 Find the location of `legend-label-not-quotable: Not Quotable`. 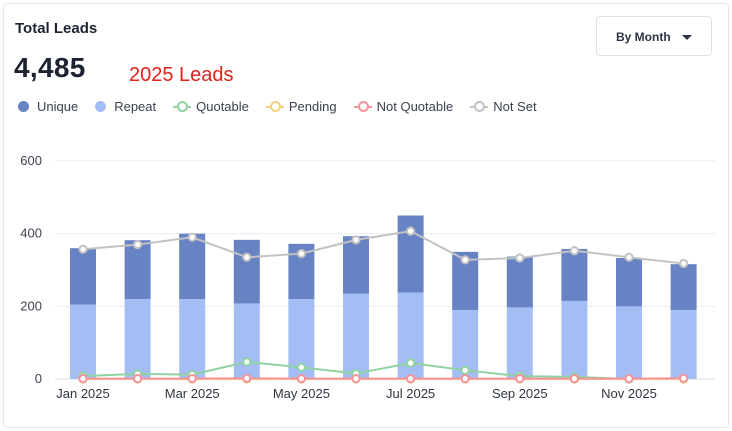

legend-label-not-quotable: Not Quotable is located at coordinates (415, 106).